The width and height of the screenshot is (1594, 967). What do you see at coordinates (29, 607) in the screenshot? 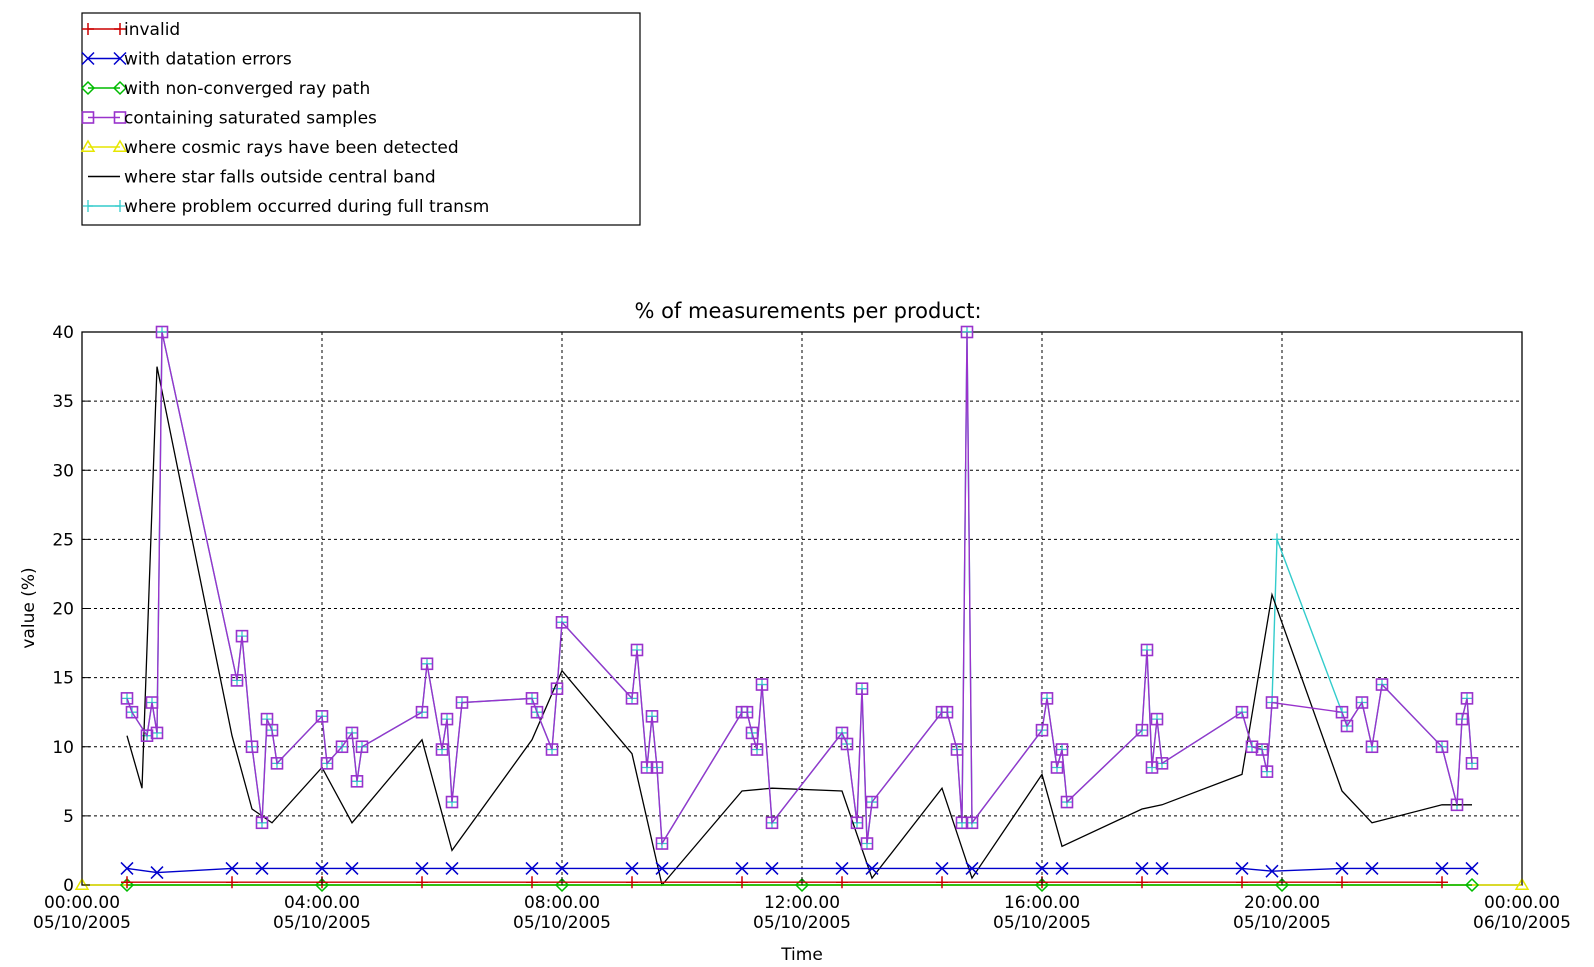
I see `y-axis-label: value (%)` at bounding box center [29, 607].